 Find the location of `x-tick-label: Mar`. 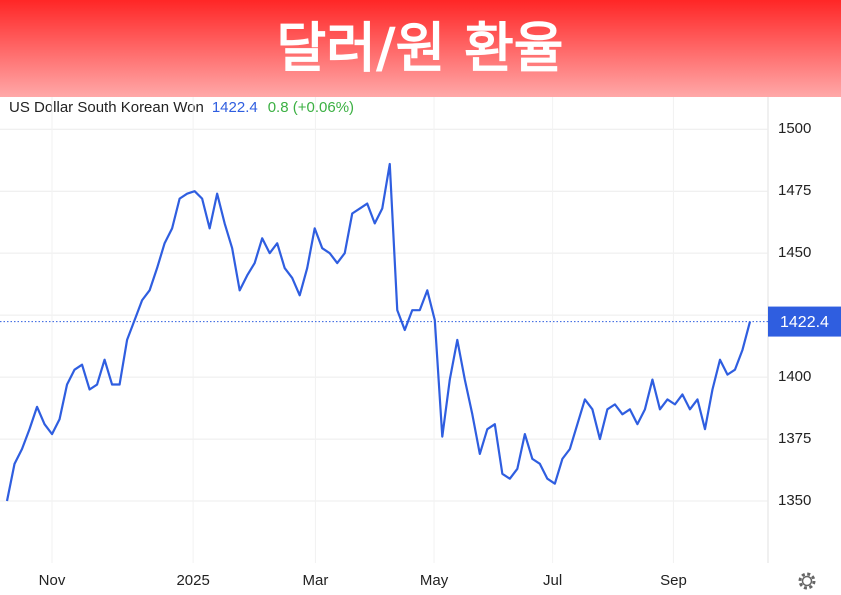

x-tick-label: Mar is located at coordinates (316, 580).